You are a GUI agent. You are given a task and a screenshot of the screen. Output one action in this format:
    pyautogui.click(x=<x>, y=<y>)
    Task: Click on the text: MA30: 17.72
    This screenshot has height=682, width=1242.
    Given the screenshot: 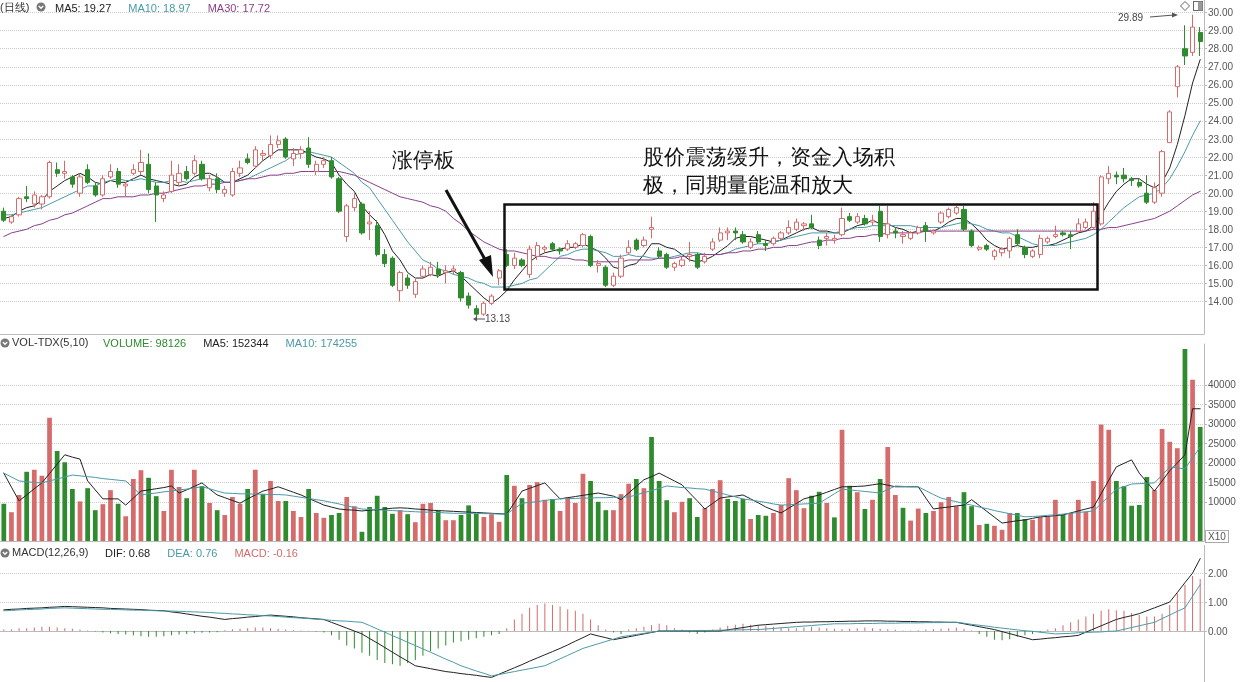 What is the action you would take?
    pyautogui.click(x=239, y=7)
    